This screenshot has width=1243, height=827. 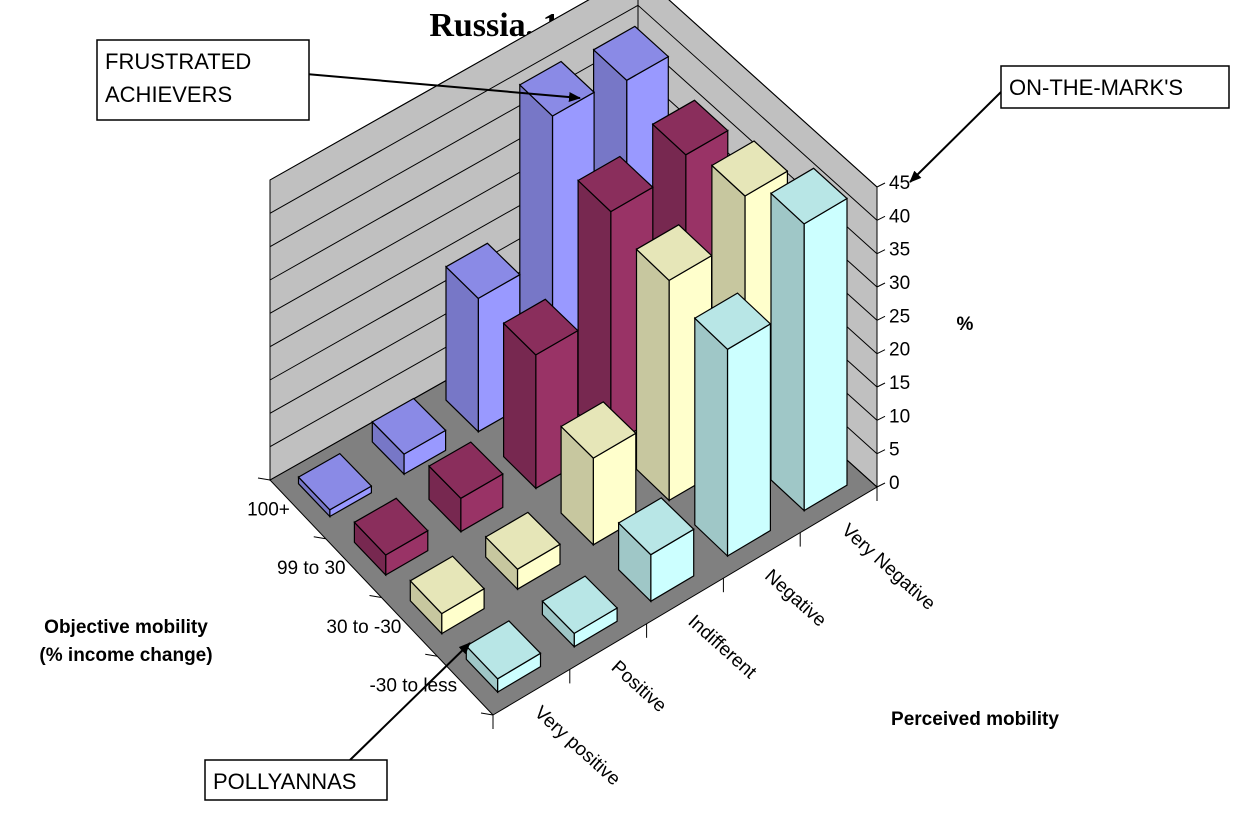 I want to click on z-tick-label: 25, so click(x=899, y=316).